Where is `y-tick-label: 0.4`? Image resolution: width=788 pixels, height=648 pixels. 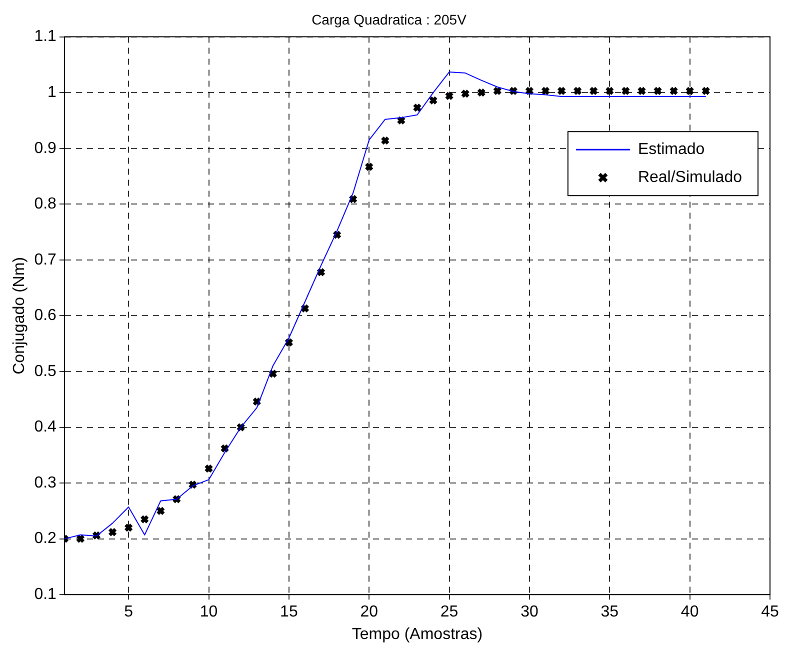
y-tick-label: 0.4 is located at coordinates (45, 427).